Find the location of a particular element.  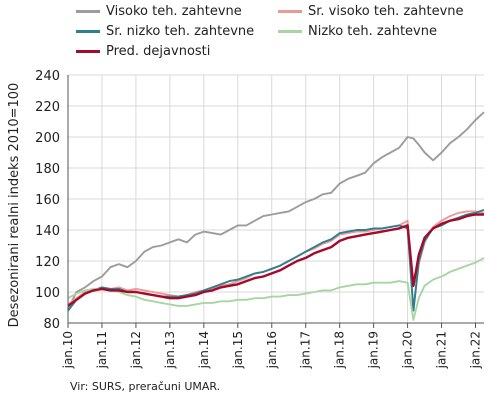

legend-item-sr-nizko: Sr. nizko teh. zahtevne is located at coordinates (165, 31).